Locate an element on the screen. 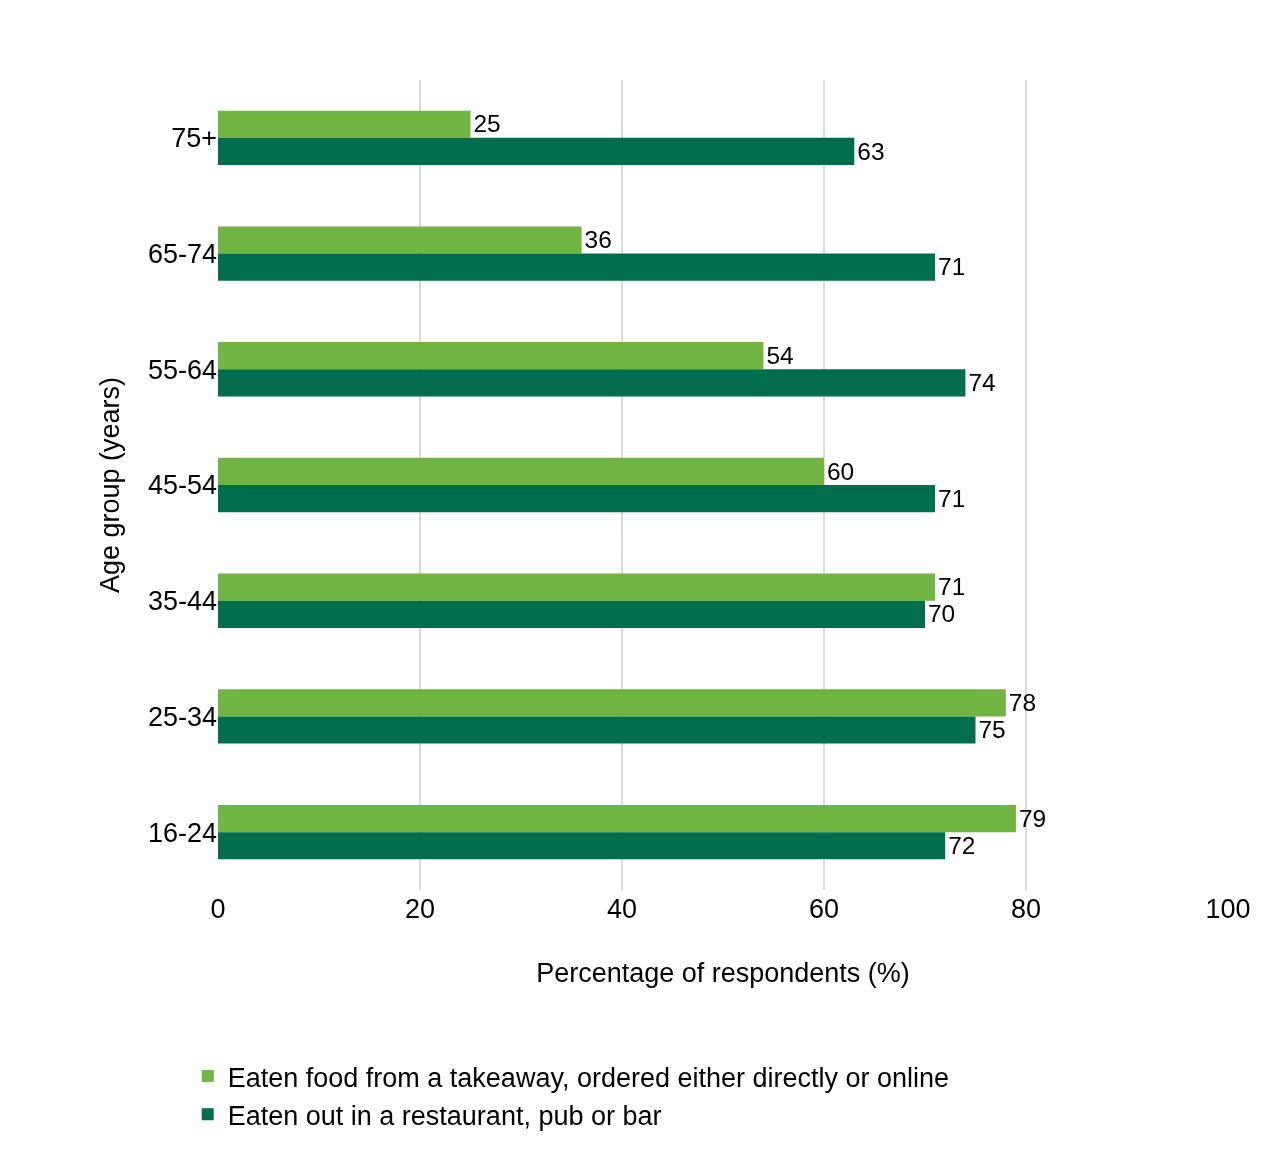 Image resolution: width=1263 pixels, height=1176 pixels. data-label: 36 is located at coordinates (598, 240).